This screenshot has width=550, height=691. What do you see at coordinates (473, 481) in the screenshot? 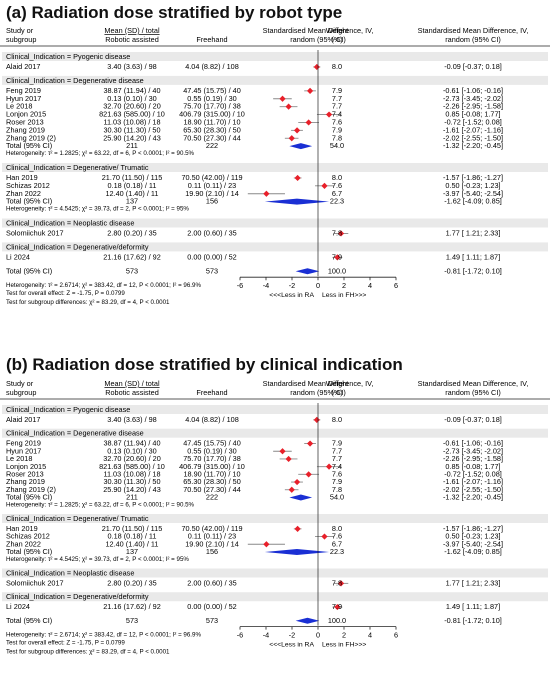
I see `smd-ci-value: -1.61 [-2.07; -1.16]` at bounding box center [473, 481].